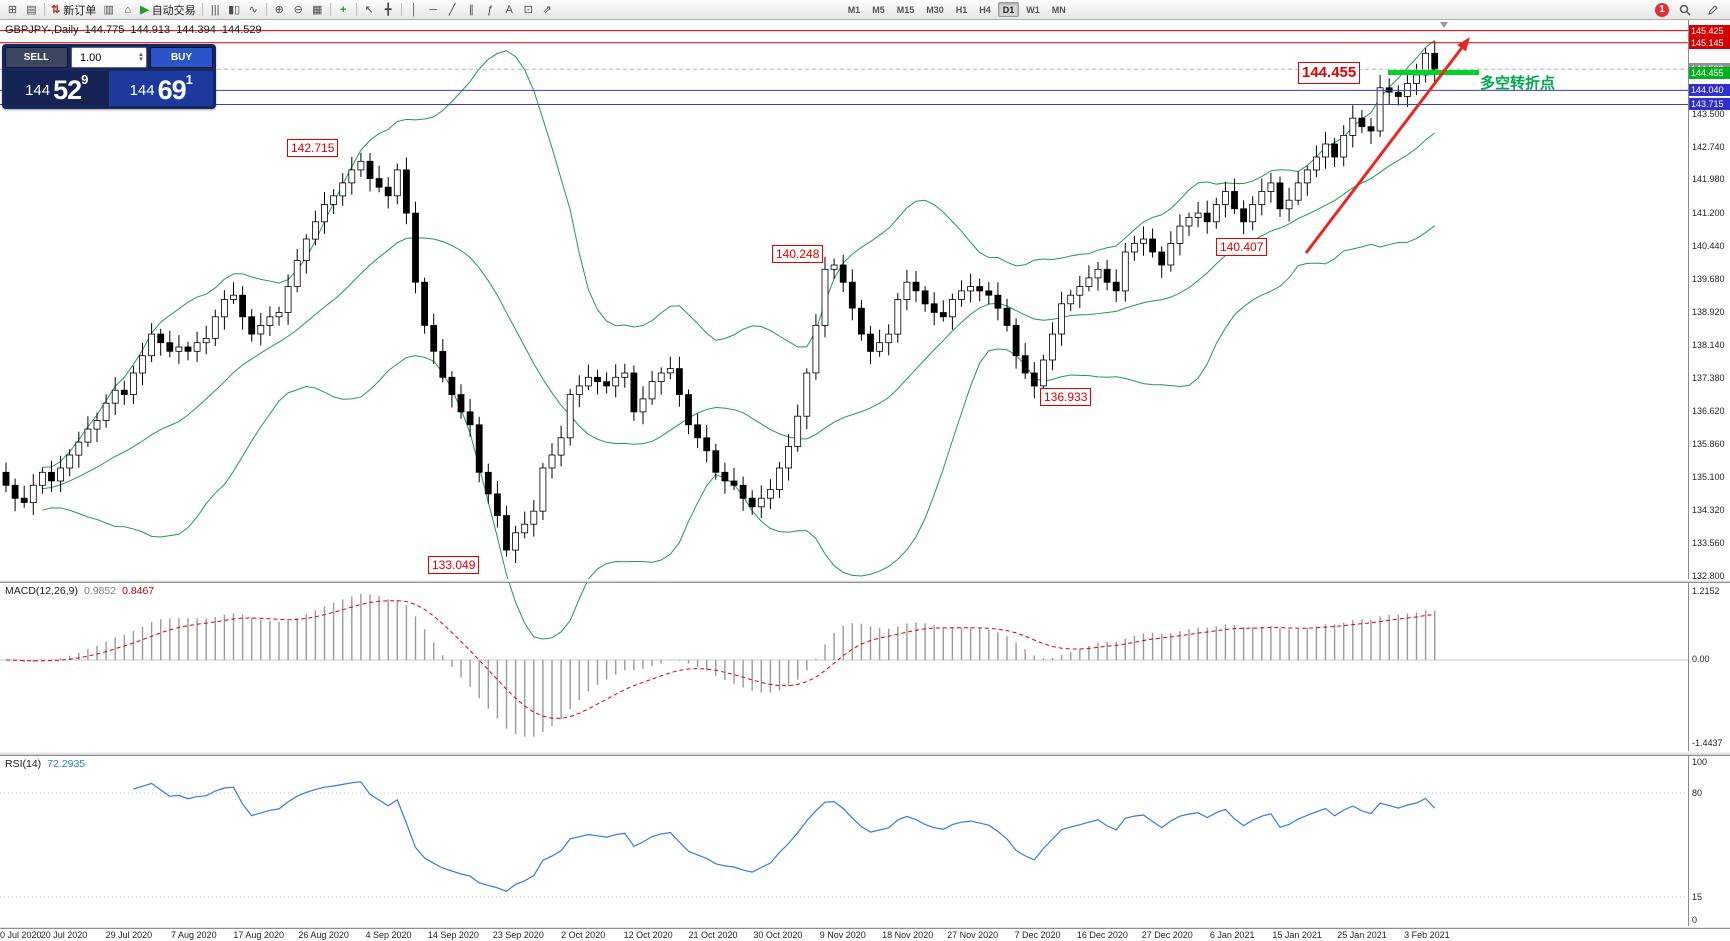 This screenshot has height=941, width=1730. What do you see at coordinates (194, 935) in the screenshot?
I see `date-label: 7 Aug 2020` at bounding box center [194, 935].